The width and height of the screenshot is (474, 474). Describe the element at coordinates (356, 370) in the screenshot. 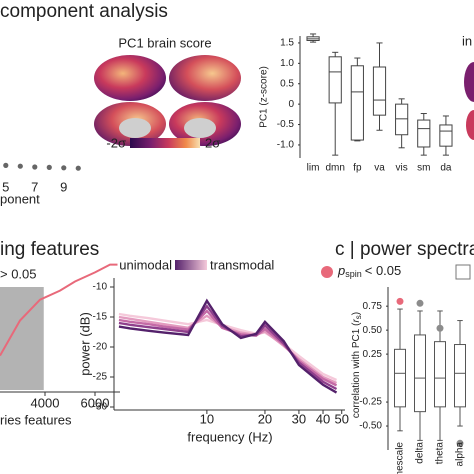

I see `y-label-start: correlation with PC1 (` at that location.